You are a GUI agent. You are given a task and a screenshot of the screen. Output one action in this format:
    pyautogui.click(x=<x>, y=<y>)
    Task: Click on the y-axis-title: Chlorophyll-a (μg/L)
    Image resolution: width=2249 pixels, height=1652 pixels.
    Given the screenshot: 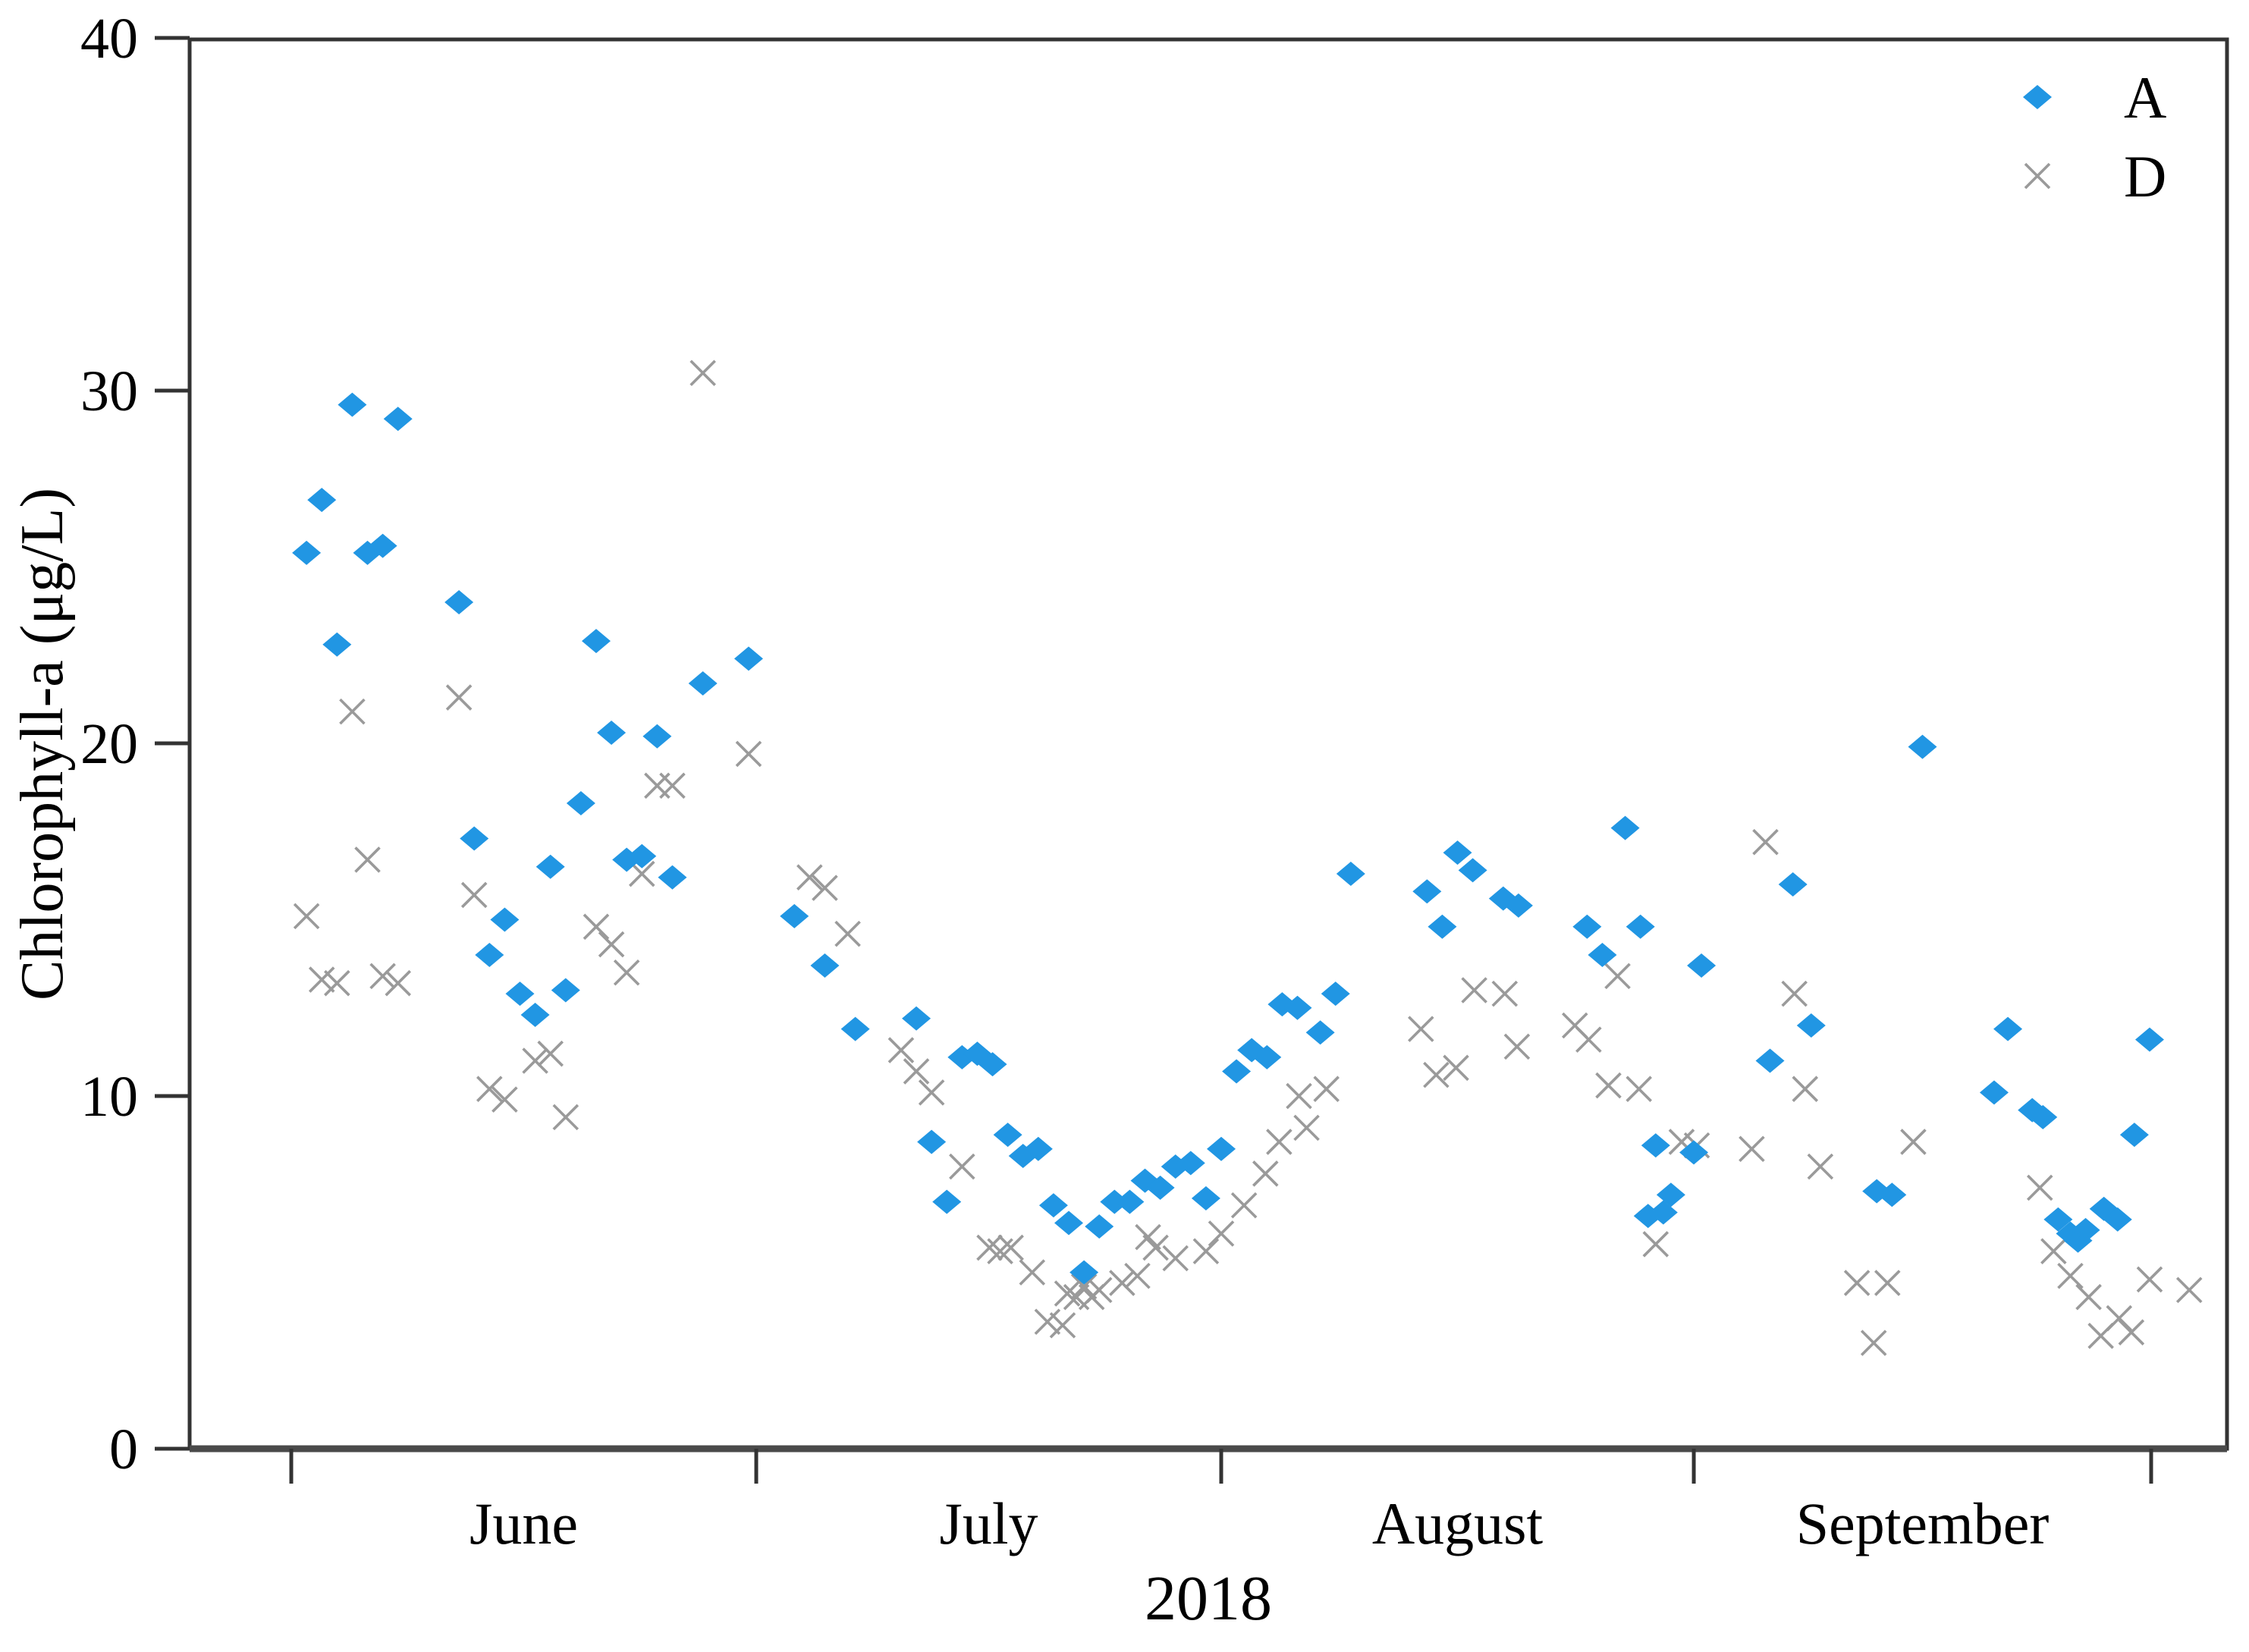 What is the action you would take?
    pyautogui.click(x=42, y=744)
    